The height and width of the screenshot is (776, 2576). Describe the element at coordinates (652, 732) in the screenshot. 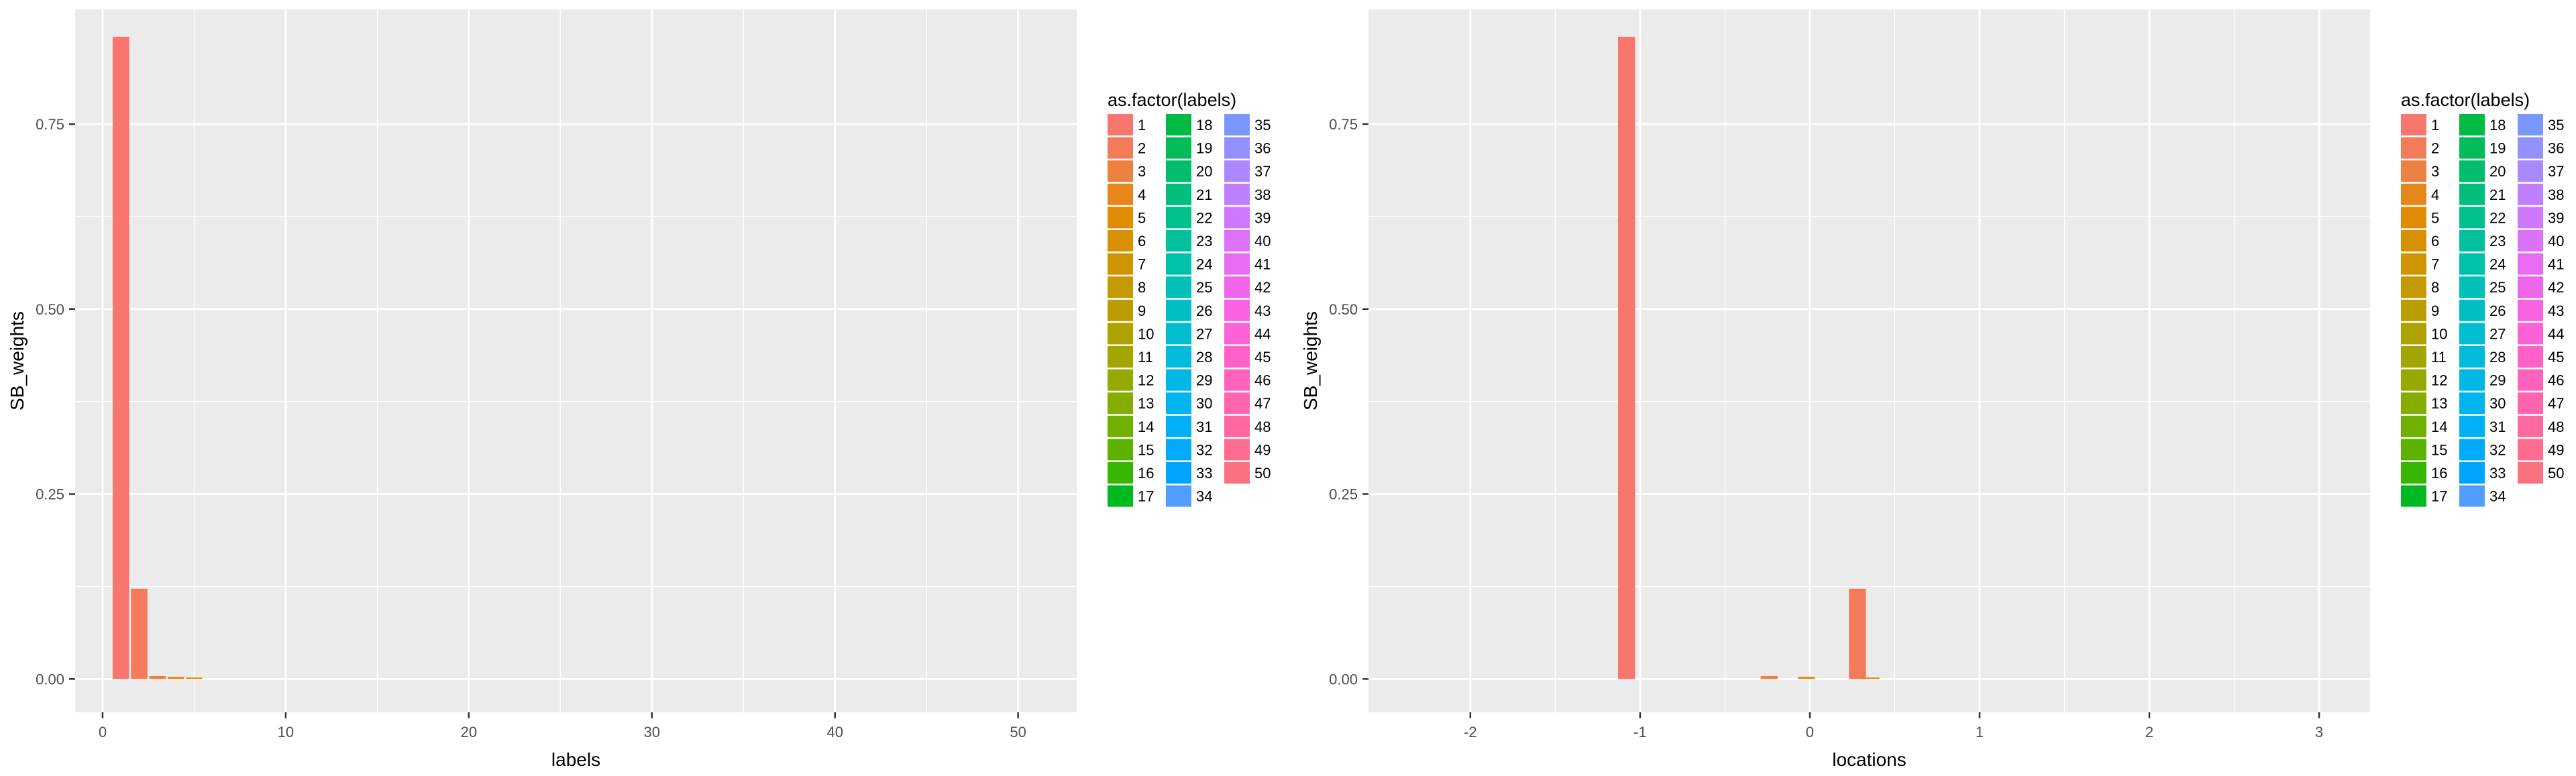

I see `x-tick-label: 30` at that location.